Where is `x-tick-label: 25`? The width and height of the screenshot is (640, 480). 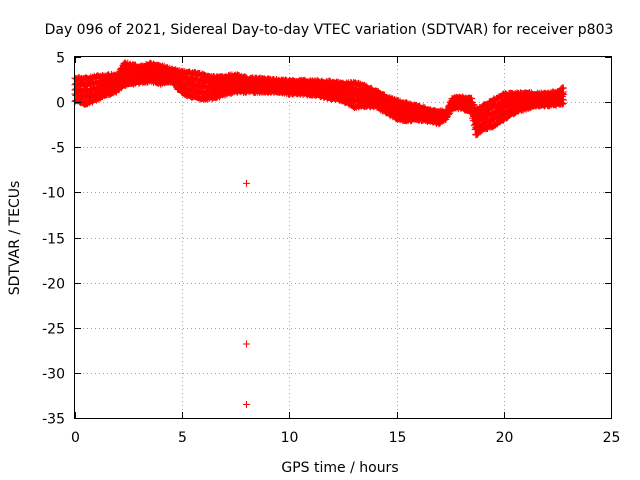 x-tick-label: 25 is located at coordinates (612, 438).